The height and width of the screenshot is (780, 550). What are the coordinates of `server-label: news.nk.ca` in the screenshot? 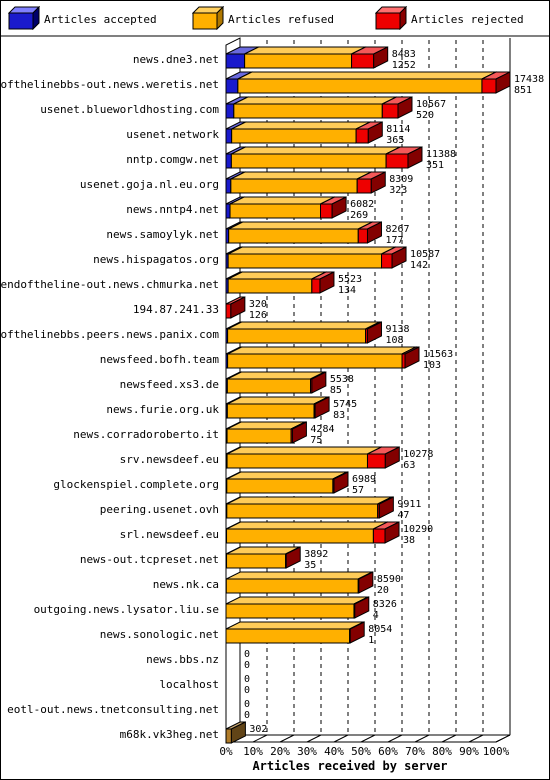 It's located at (186, 584).